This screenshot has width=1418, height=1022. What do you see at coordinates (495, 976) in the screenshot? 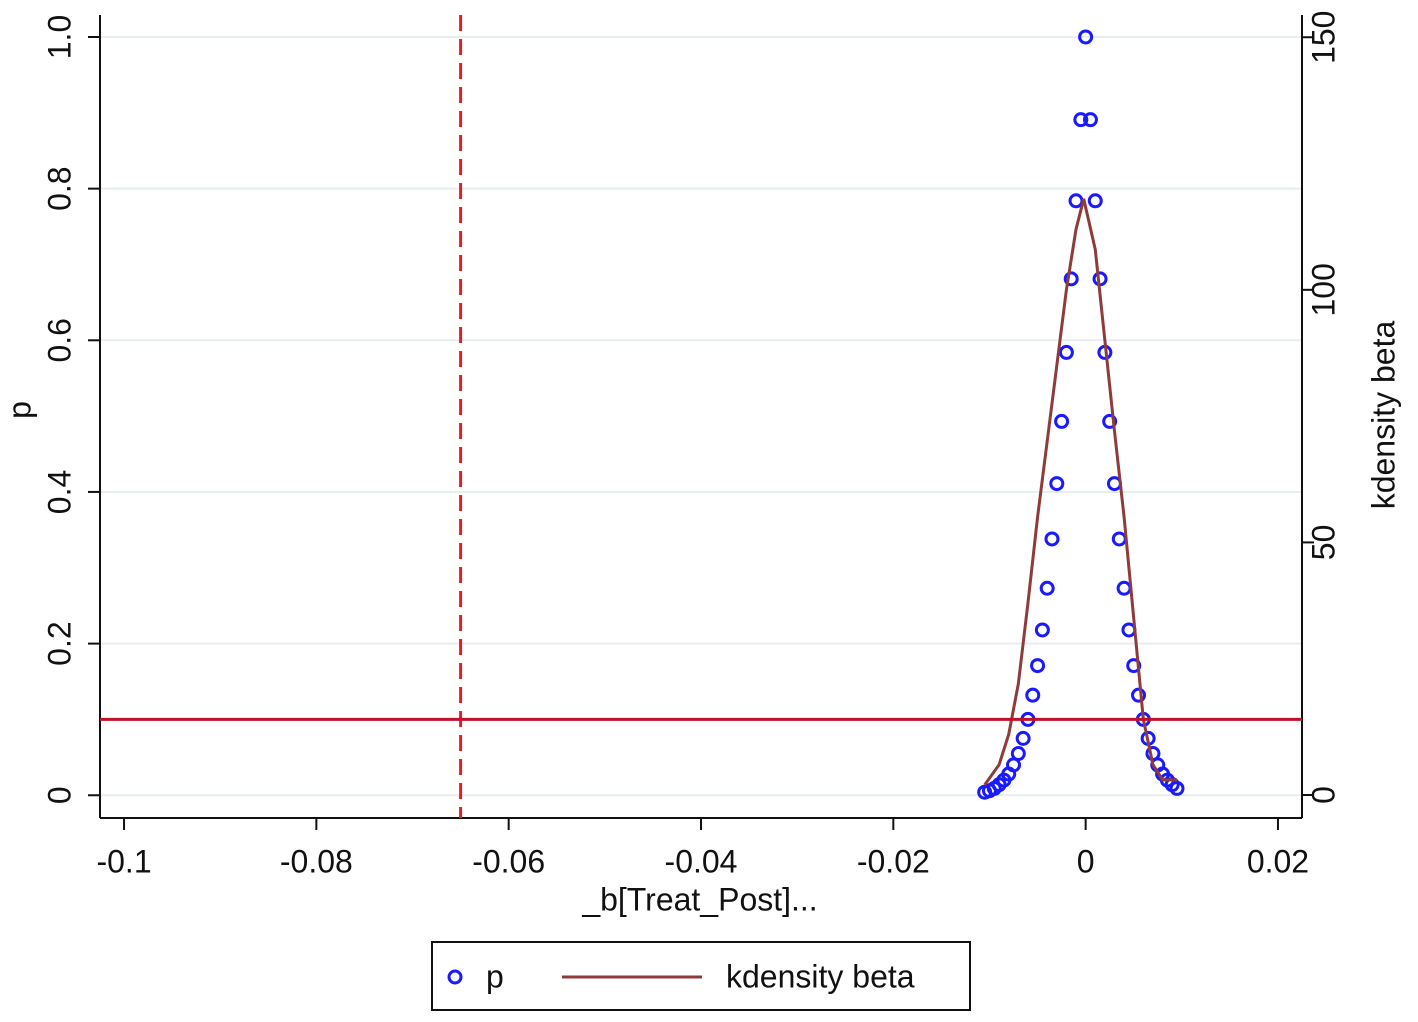
I see `legend-label: p` at bounding box center [495, 976].